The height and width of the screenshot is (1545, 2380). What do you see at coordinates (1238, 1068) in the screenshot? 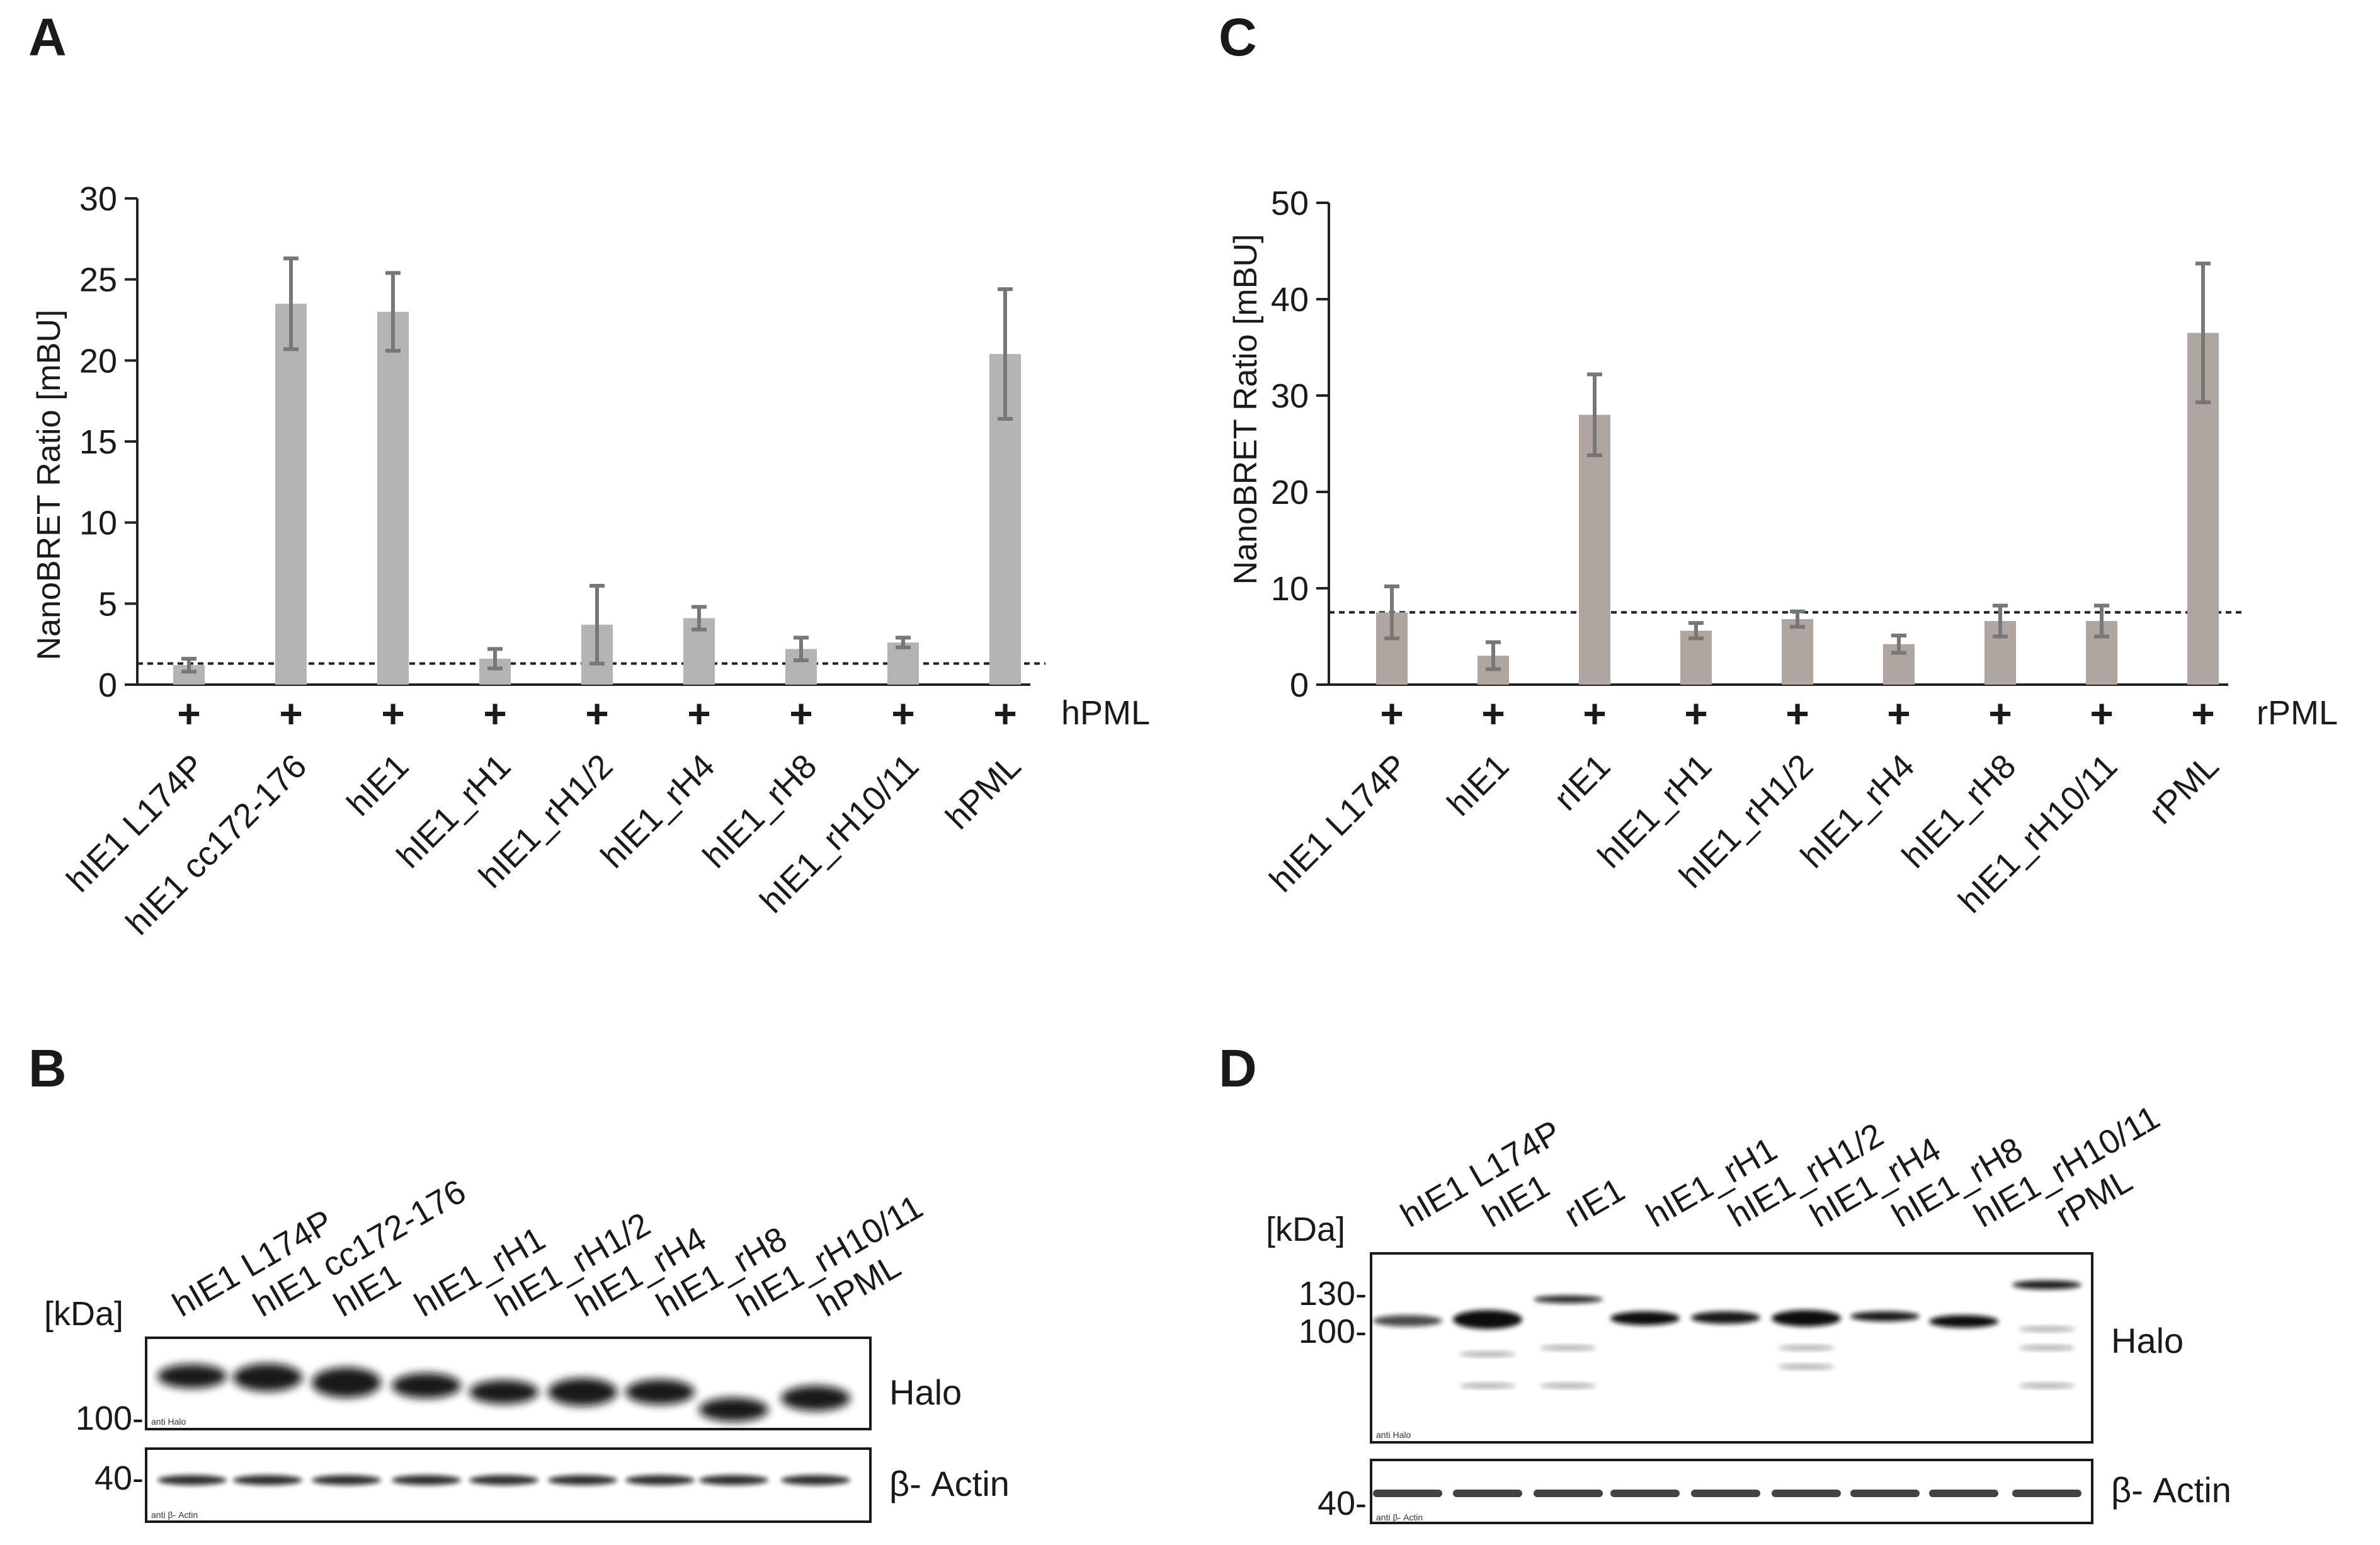
I see `panel-label-d: D` at bounding box center [1238, 1068].